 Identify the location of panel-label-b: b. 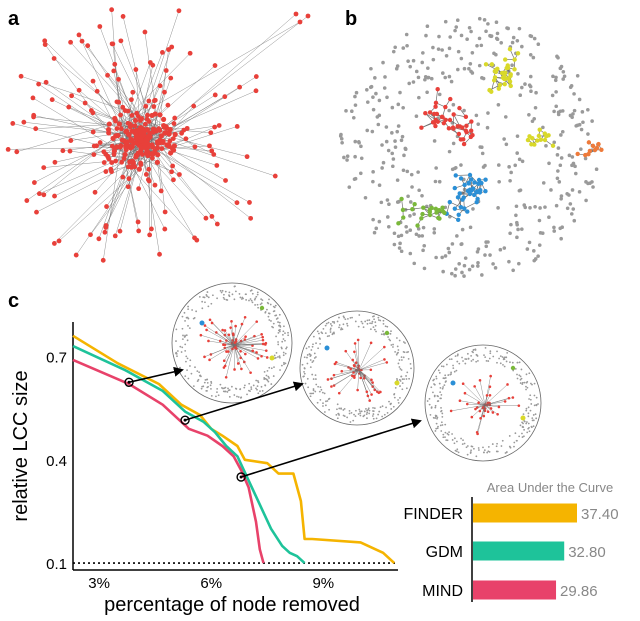
(351, 19).